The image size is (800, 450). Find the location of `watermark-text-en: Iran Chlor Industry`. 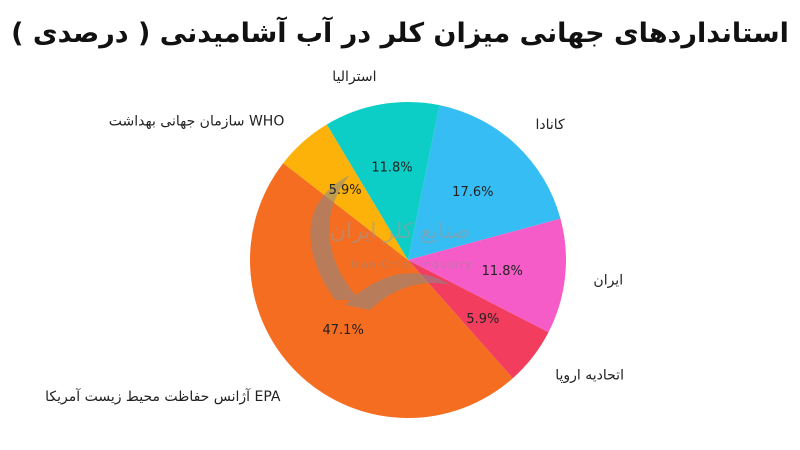

watermark-text-en: Iran Chlor Industry is located at coordinates (412, 264).